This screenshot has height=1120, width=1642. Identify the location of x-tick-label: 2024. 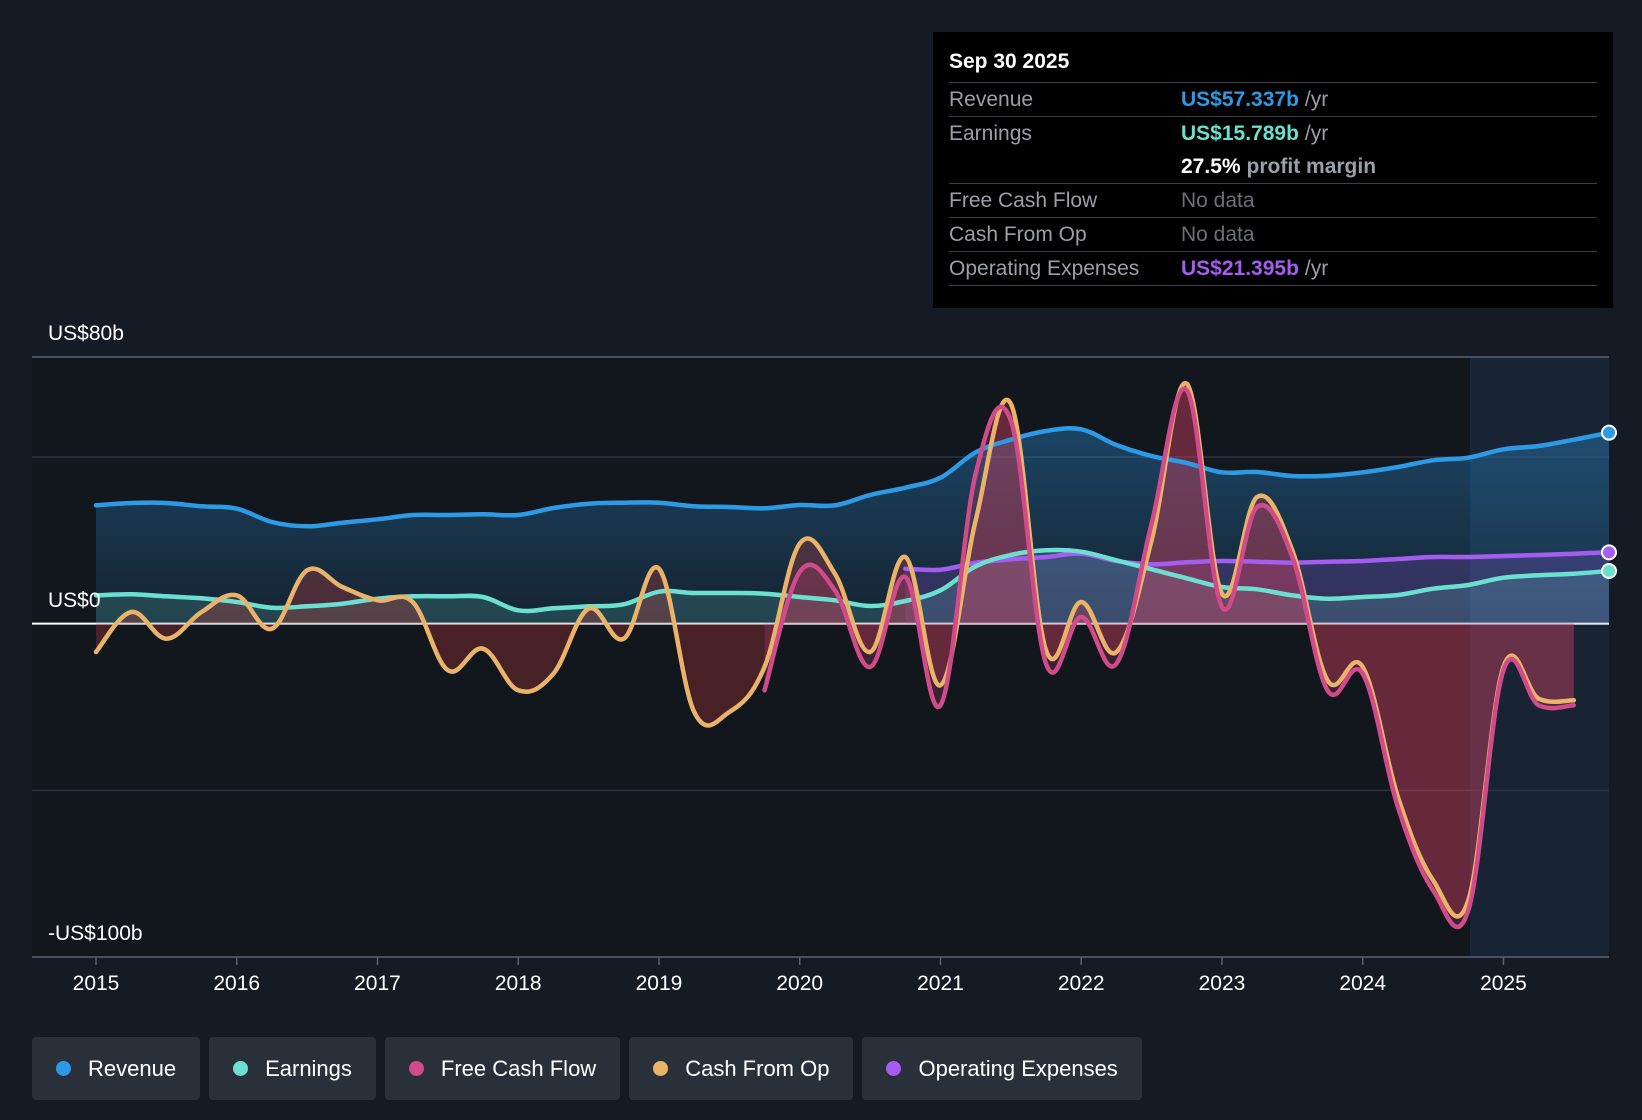
(1362, 983).